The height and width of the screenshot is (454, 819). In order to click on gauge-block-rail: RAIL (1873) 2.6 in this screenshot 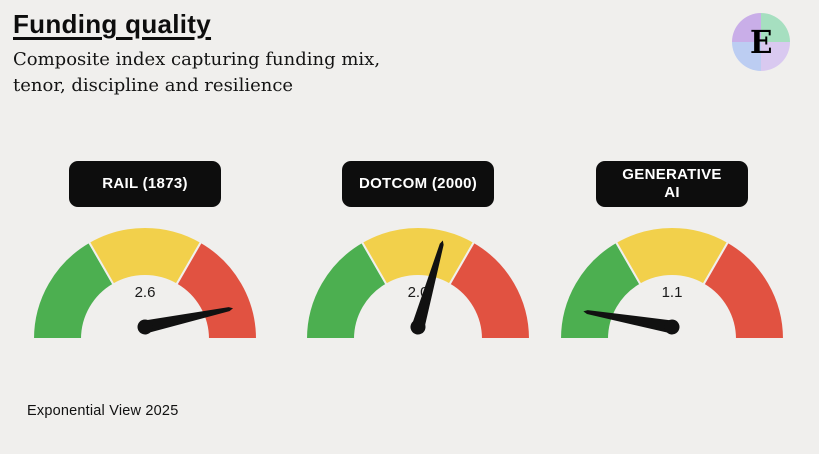, I will do `click(145, 257)`.